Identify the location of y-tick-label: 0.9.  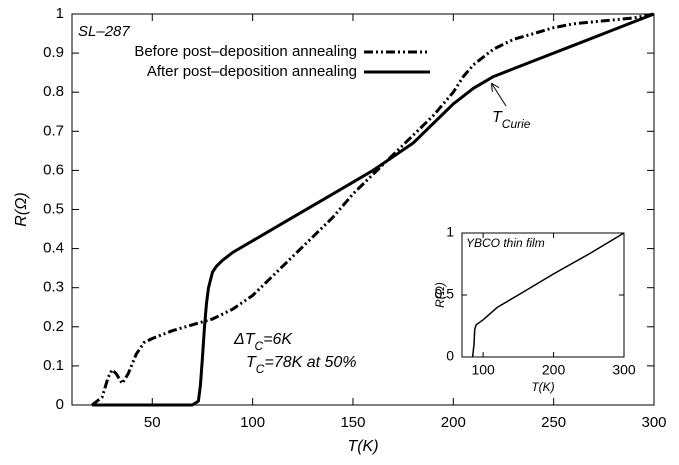
(53, 52).